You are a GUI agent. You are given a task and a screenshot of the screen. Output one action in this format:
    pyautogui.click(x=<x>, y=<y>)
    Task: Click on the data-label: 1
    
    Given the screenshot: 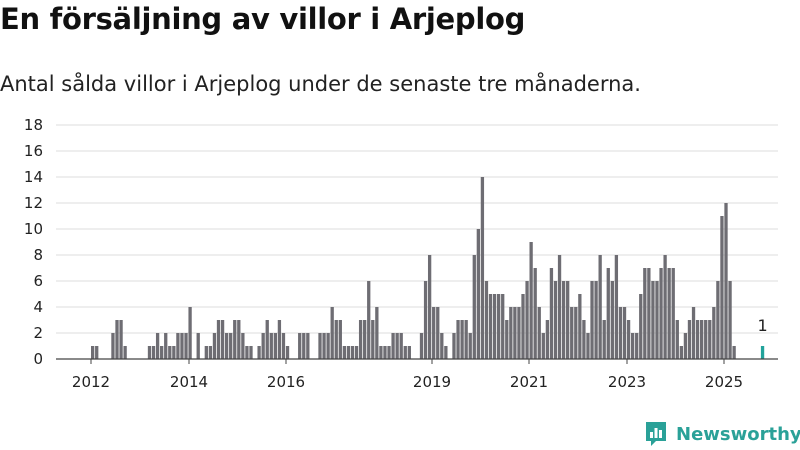 What is the action you would take?
    pyautogui.click(x=762, y=325)
    